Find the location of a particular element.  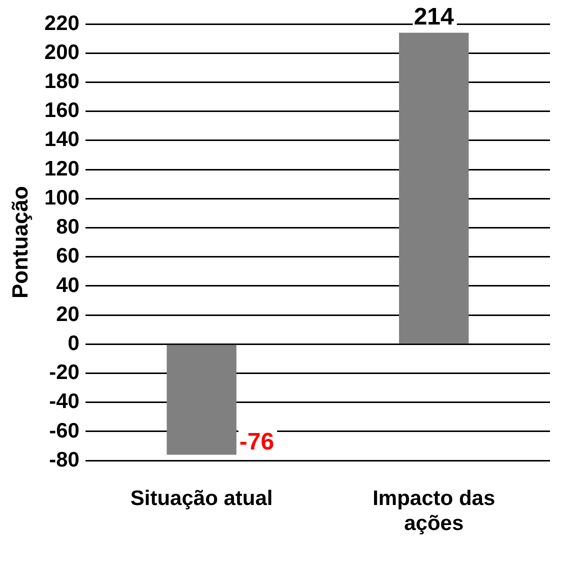

y-tick-label: 0 is located at coordinates (74, 343).